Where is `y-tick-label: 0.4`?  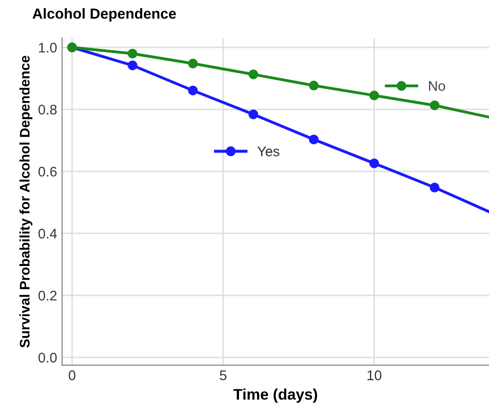
y-tick-label: 0.4 is located at coordinates (47, 233).